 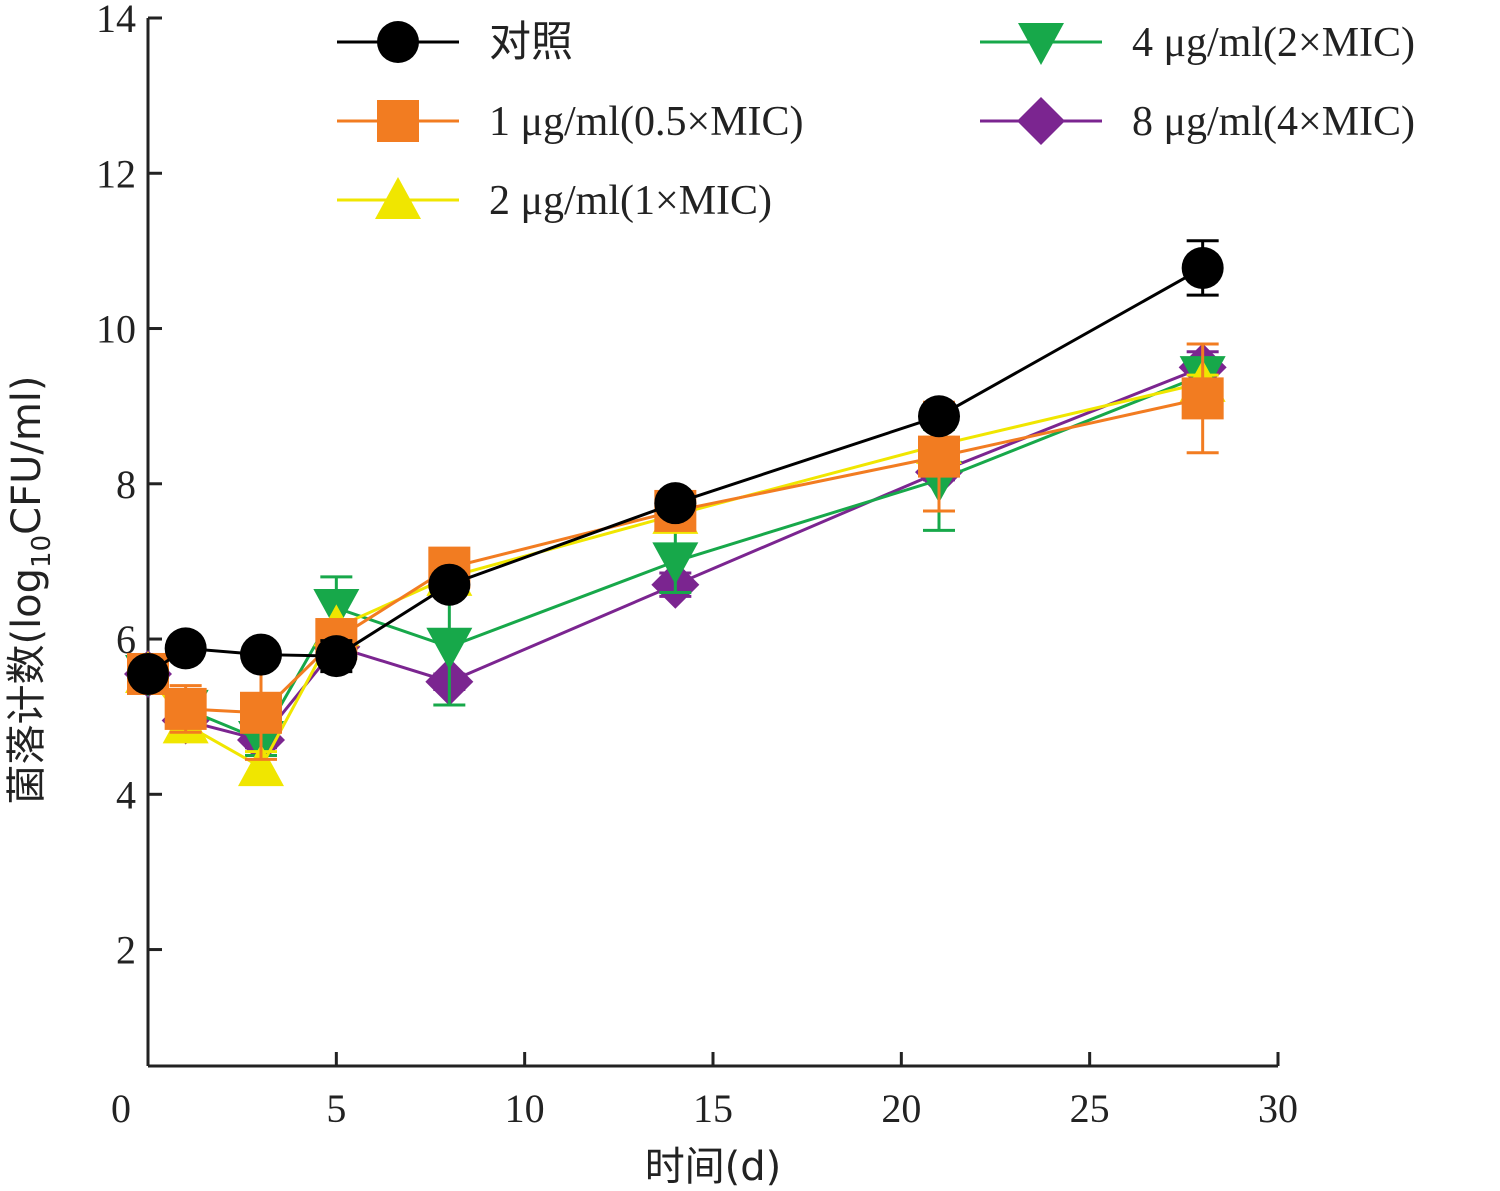 I want to click on x-tick-label: 10, so click(x=525, y=1108).